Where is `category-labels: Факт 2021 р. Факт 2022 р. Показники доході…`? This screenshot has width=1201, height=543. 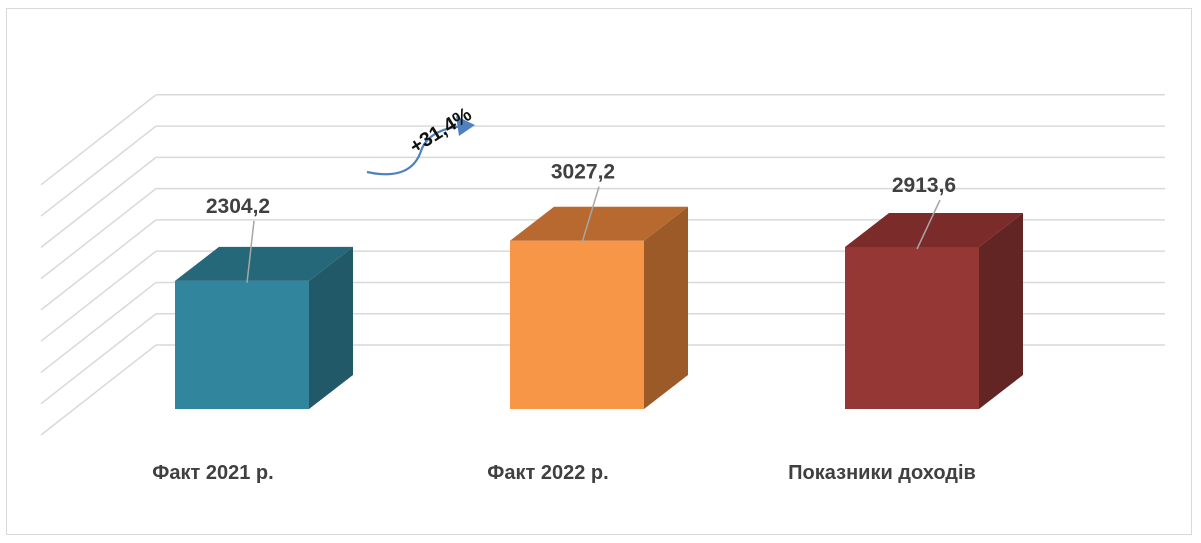
category-labels: Факт 2021 р. Факт 2022 р. Показники доході… is located at coordinates (564, 473).